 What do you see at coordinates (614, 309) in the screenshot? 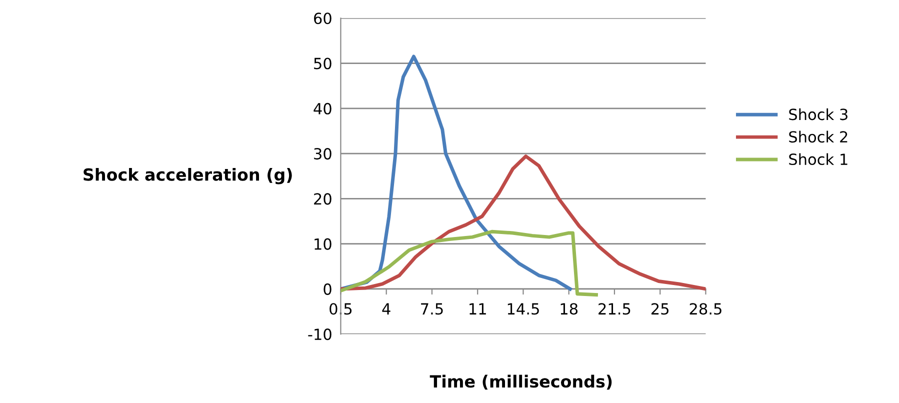
I see `x-tick-label: 21.5` at bounding box center [614, 309].